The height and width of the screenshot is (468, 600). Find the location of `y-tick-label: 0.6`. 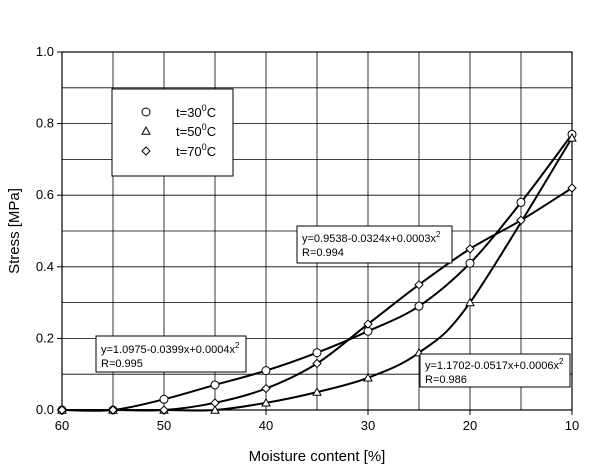

y-tick-label: 0.6 is located at coordinates (45, 194).